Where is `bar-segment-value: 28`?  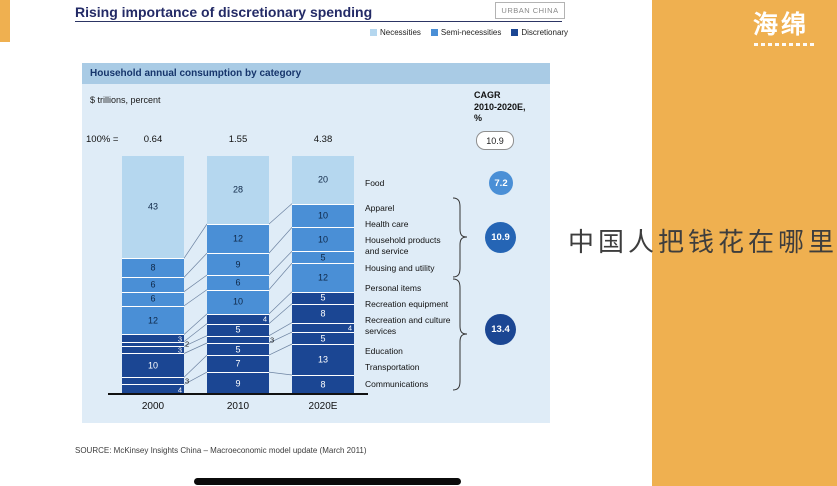 bar-segment-value: 28 is located at coordinates (237, 189).